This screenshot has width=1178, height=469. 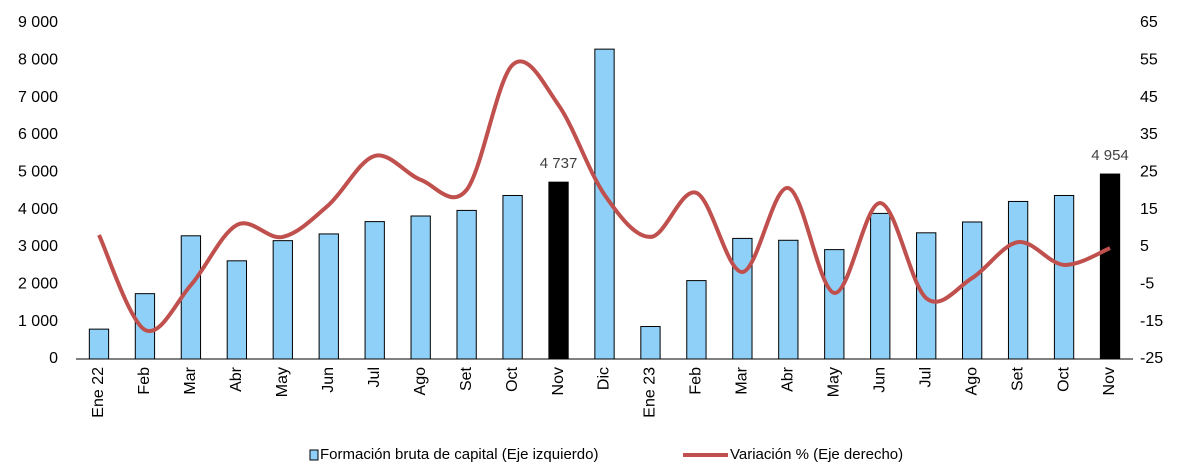 What do you see at coordinates (1110, 155) in the screenshot?
I see `value-label: 4 954` at bounding box center [1110, 155].